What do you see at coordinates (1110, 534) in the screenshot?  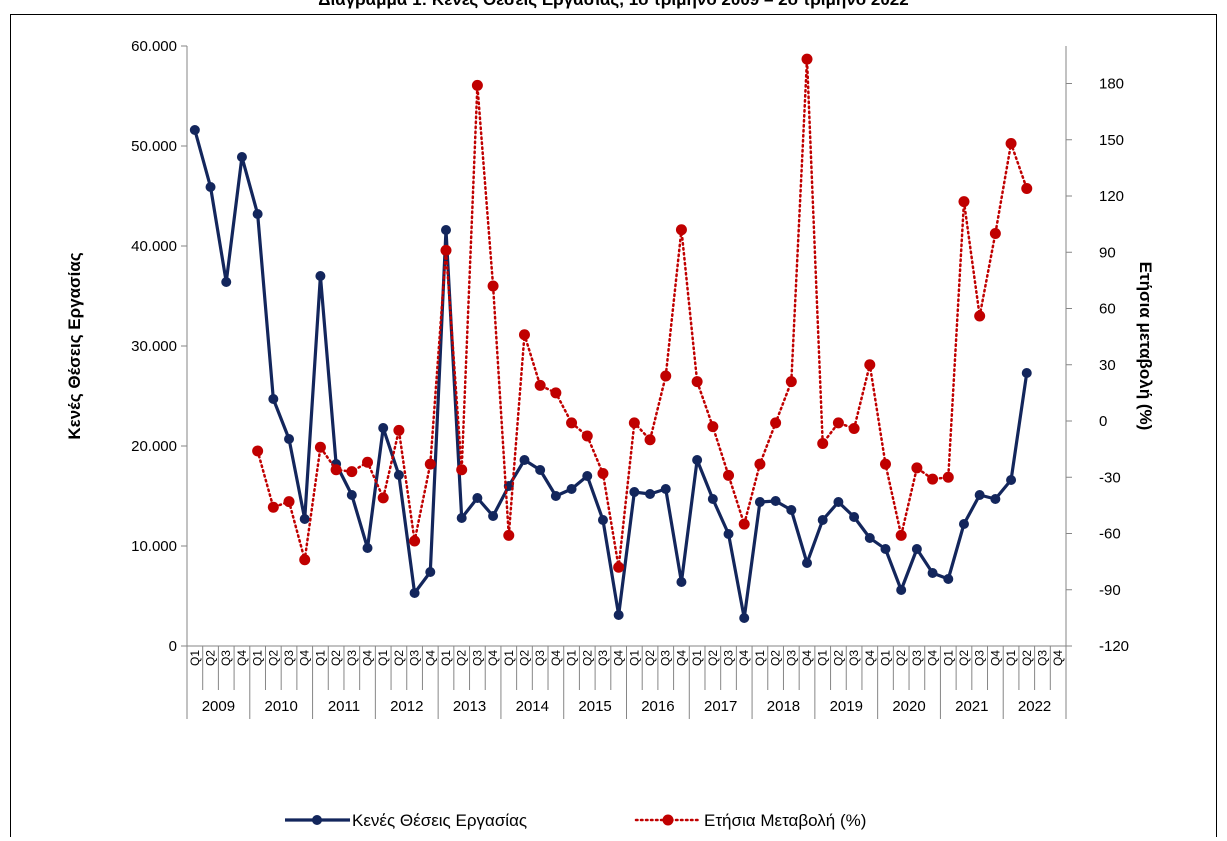 I see `y-right-tick-label: -60` at bounding box center [1110, 534].